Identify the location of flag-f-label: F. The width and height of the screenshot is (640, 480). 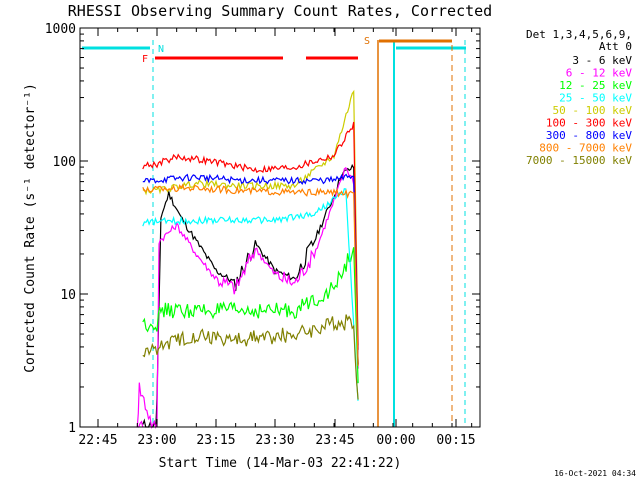
(145, 59).